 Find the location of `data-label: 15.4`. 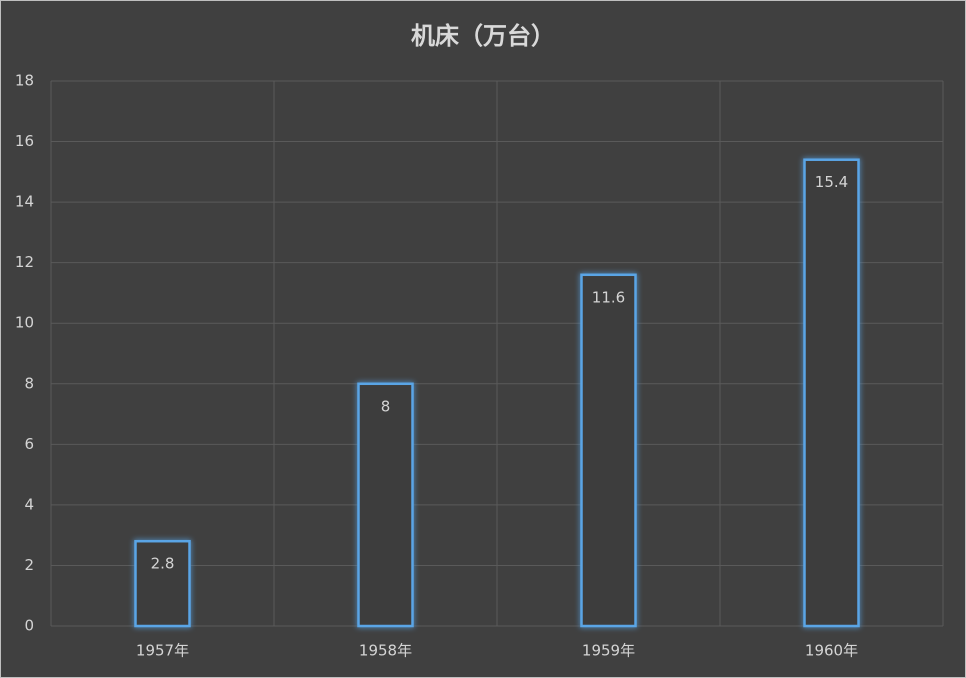

data-label: 15.4 is located at coordinates (831, 182).